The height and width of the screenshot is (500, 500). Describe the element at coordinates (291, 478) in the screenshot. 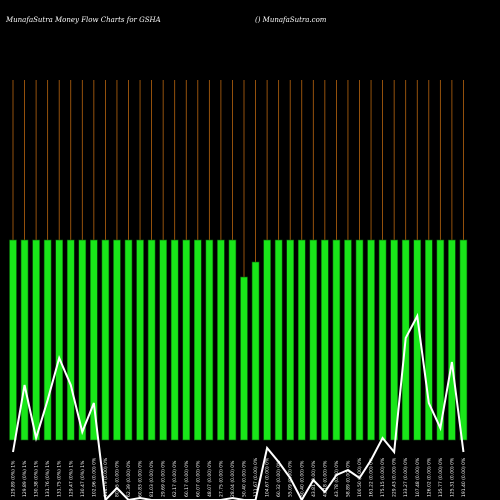

I see `x-tick-label: 55.09 (0.00) 0%` at that location.